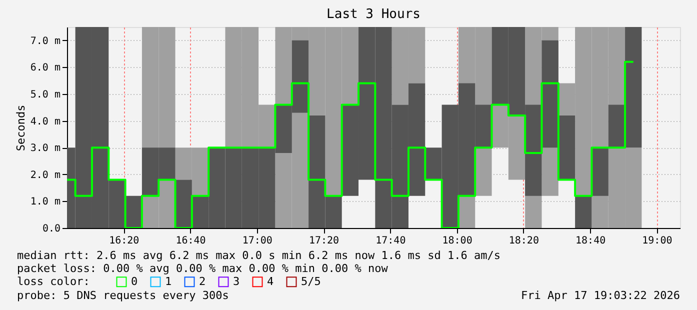  What do you see at coordinates (373, 14) in the screenshot?
I see `chart-title: Last 3 Hours` at bounding box center [373, 14].